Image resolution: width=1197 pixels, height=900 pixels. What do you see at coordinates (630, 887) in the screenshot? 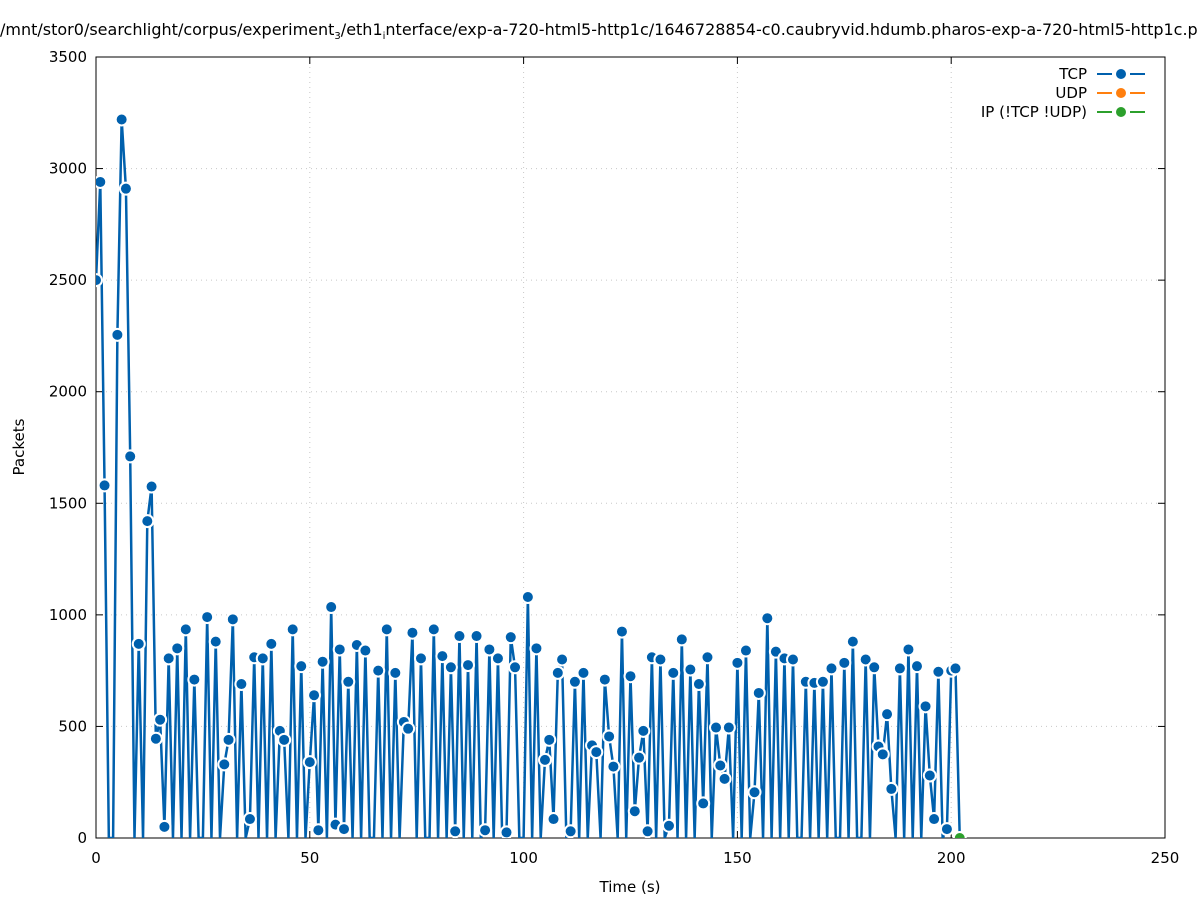
I see `x-axis-label: Time (s)` at bounding box center [630, 887].